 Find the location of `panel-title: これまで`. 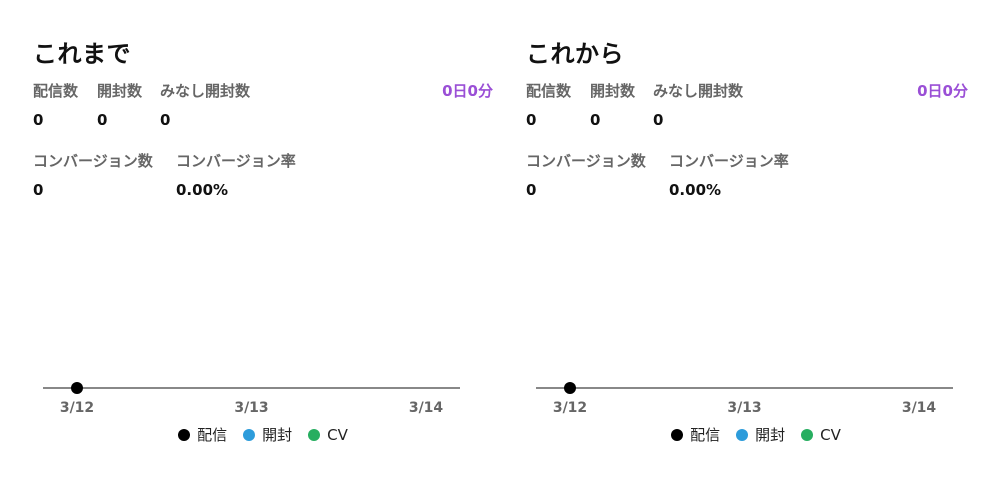

panel-title: これまで is located at coordinates (82, 54).